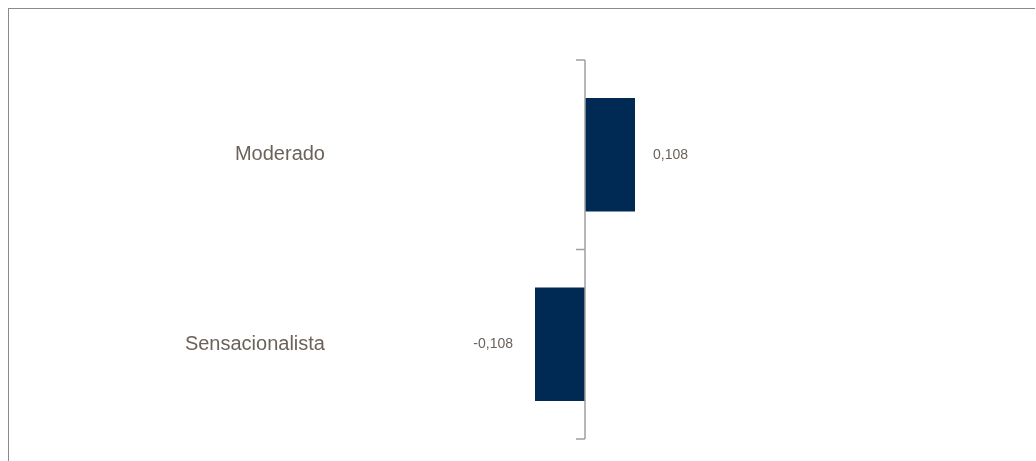 The height and width of the screenshot is (461, 1036). Describe the element at coordinates (255, 342) in the screenshot. I see `y-tick-label: Sensacionalista` at that location.